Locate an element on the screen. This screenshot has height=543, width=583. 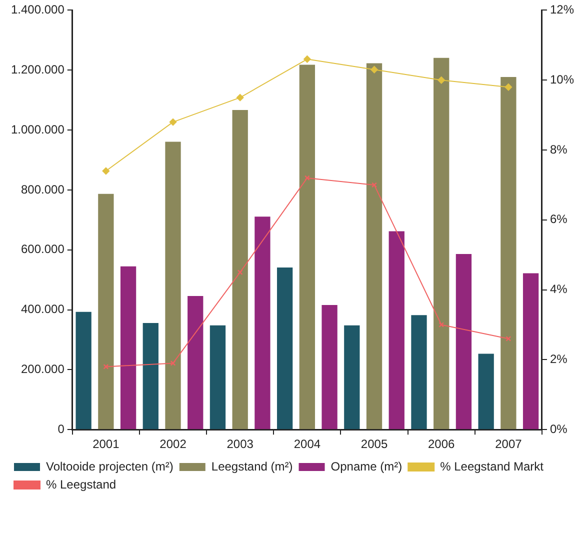
legend-label: Opname (m²) is located at coordinates (366, 466).